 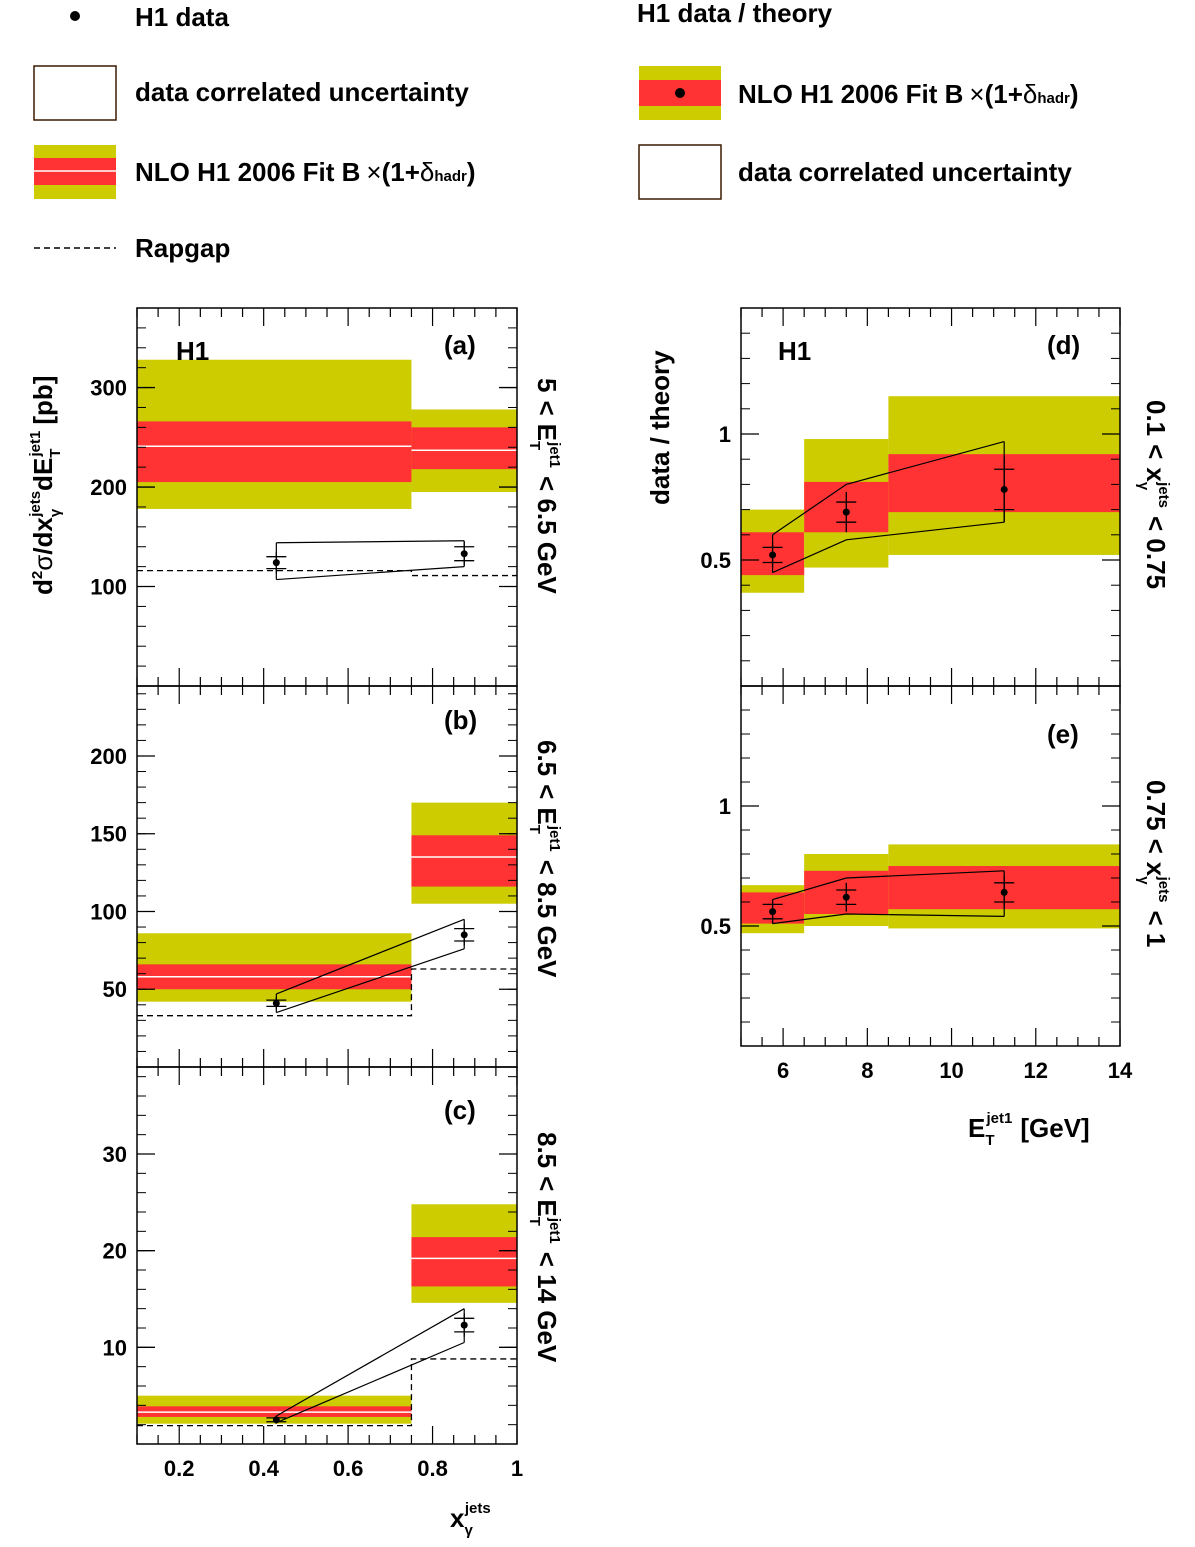 What do you see at coordinates (1029, 1129) in the screenshot?
I see `right-x-axis-label: ETjet1 [GeV]` at bounding box center [1029, 1129].